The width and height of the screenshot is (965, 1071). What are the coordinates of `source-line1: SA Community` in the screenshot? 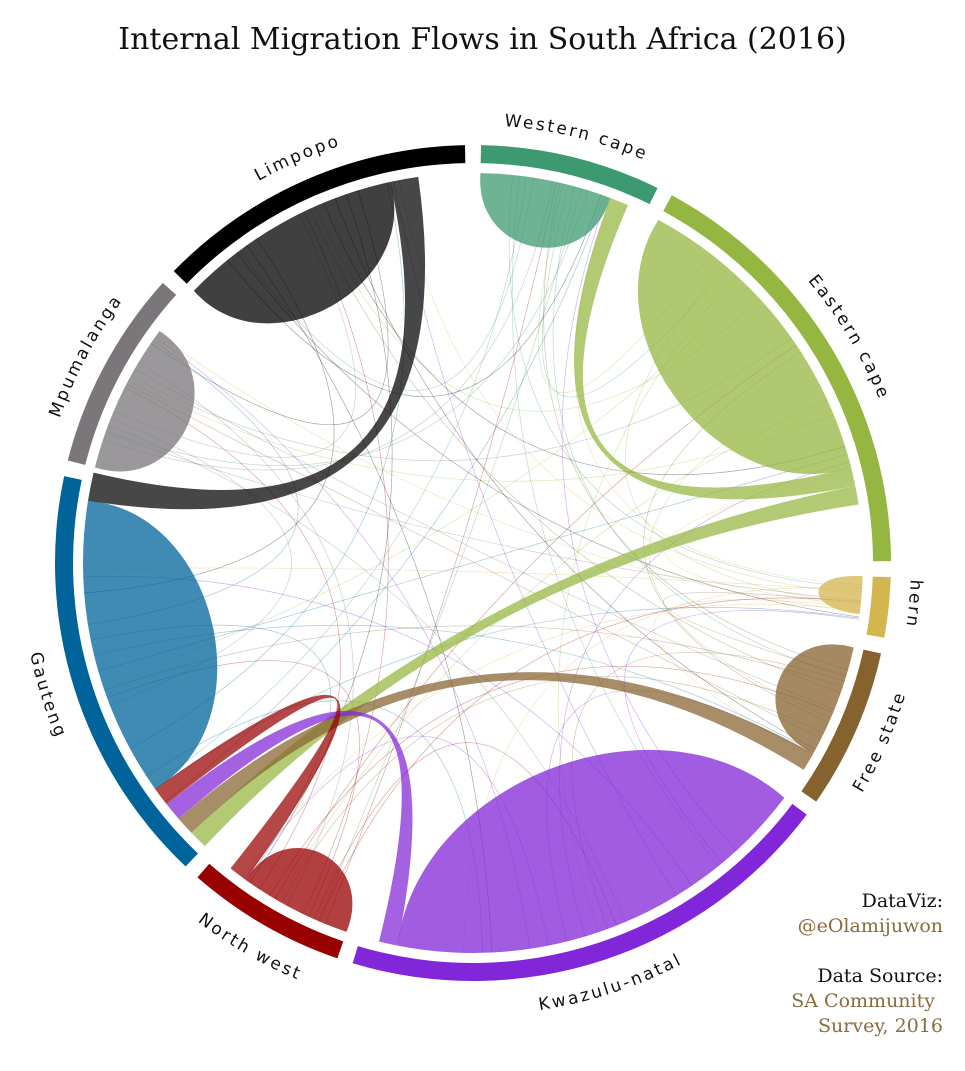 It's located at (863, 1001).